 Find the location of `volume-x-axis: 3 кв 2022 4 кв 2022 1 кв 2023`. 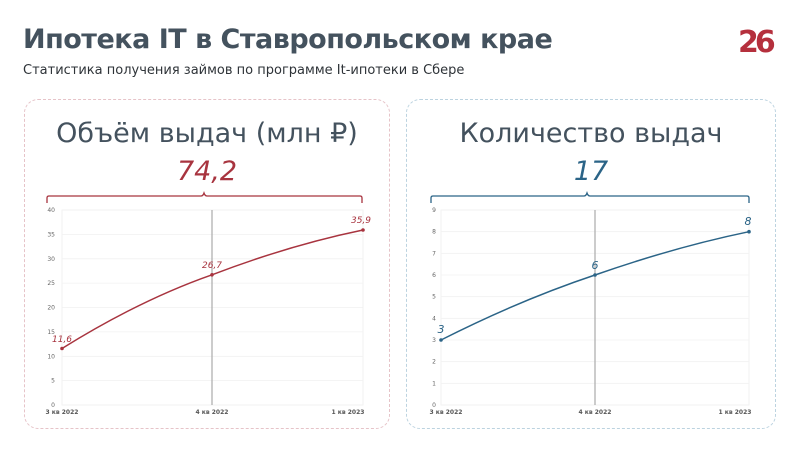

volume-x-axis: 3 кв 2022 4 кв 2022 1 кв 2023 is located at coordinates (205, 412).